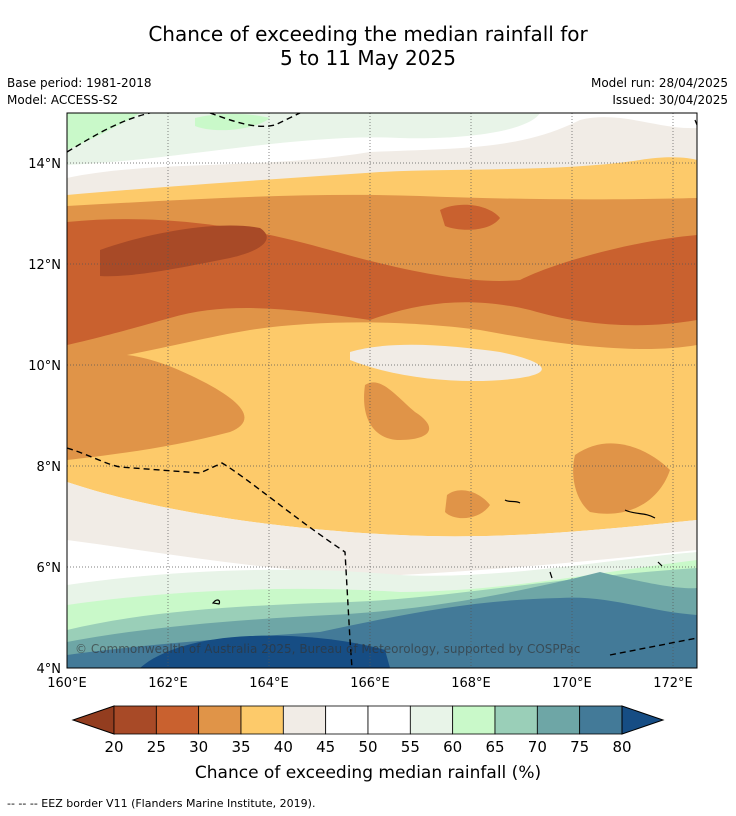 The image size is (736, 816). I want to click on lat-label: 12°N, so click(44, 265).